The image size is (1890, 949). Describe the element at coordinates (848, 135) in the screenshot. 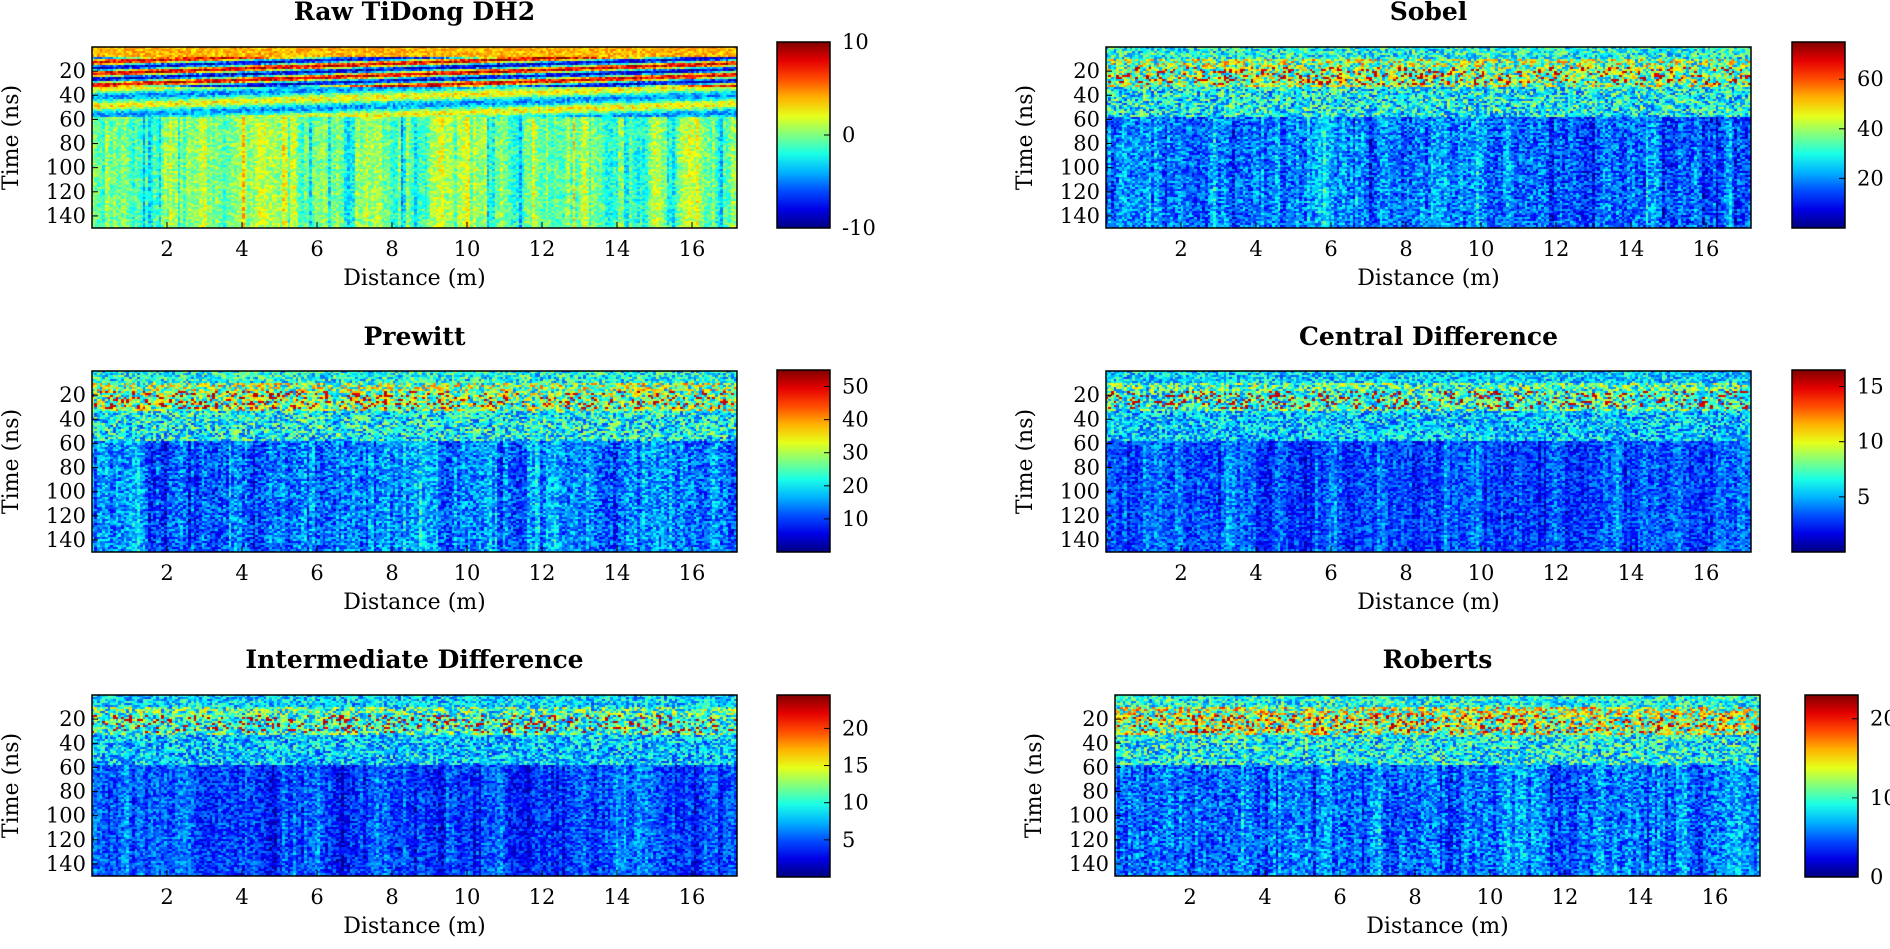

I see `colorbar-tick-label: 0` at that location.